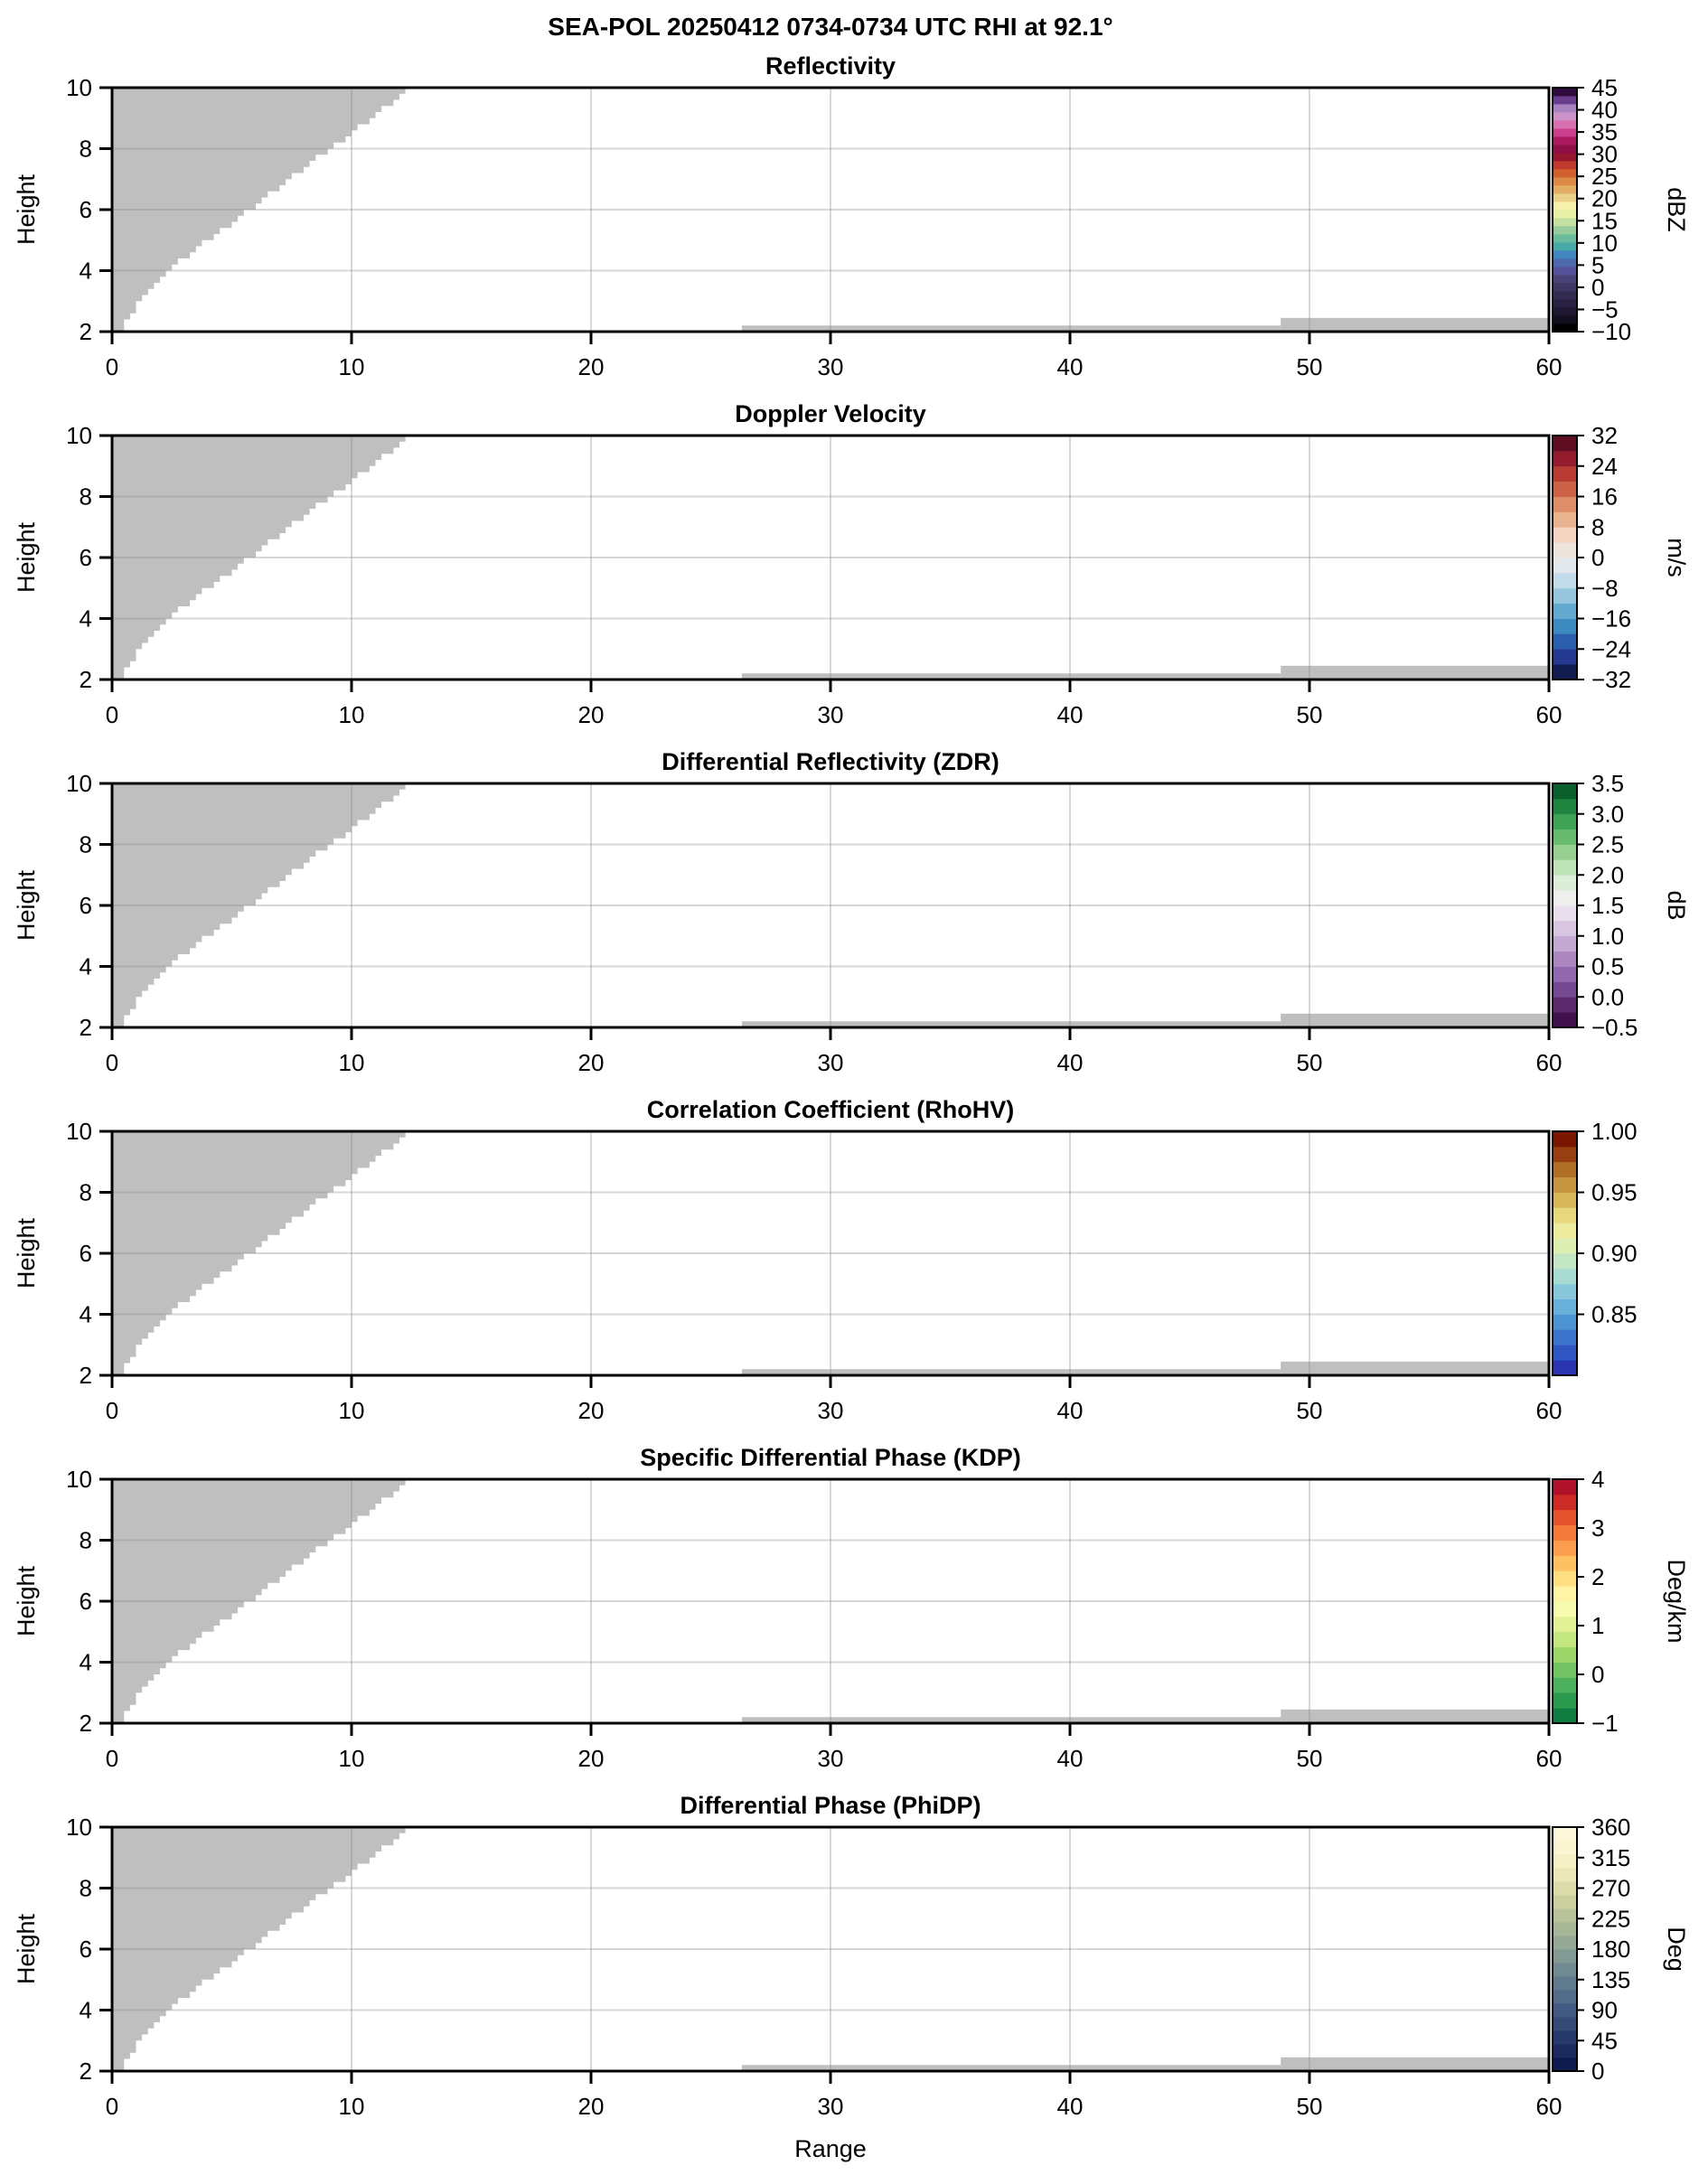  I want to click on colorbar-tick-label: 8, so click(1597, 526).